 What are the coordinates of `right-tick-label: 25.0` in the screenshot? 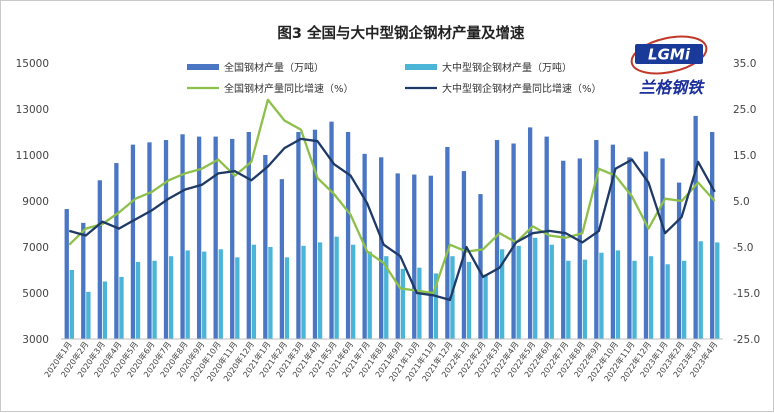 It's located at (744, 110).